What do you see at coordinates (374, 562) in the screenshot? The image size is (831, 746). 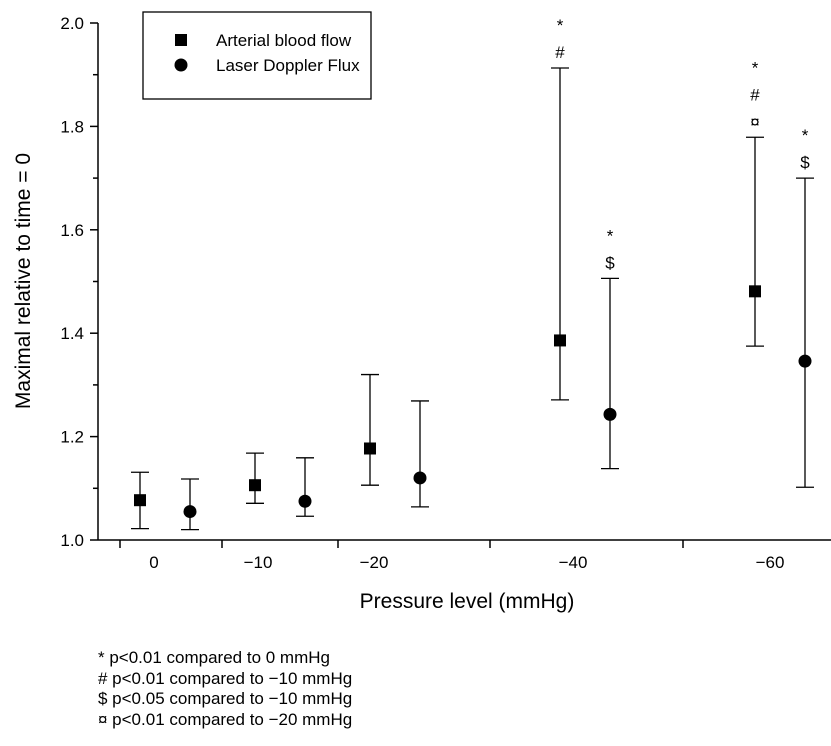 I see `x-tick-label: −20` at bounding box center [374, 562].